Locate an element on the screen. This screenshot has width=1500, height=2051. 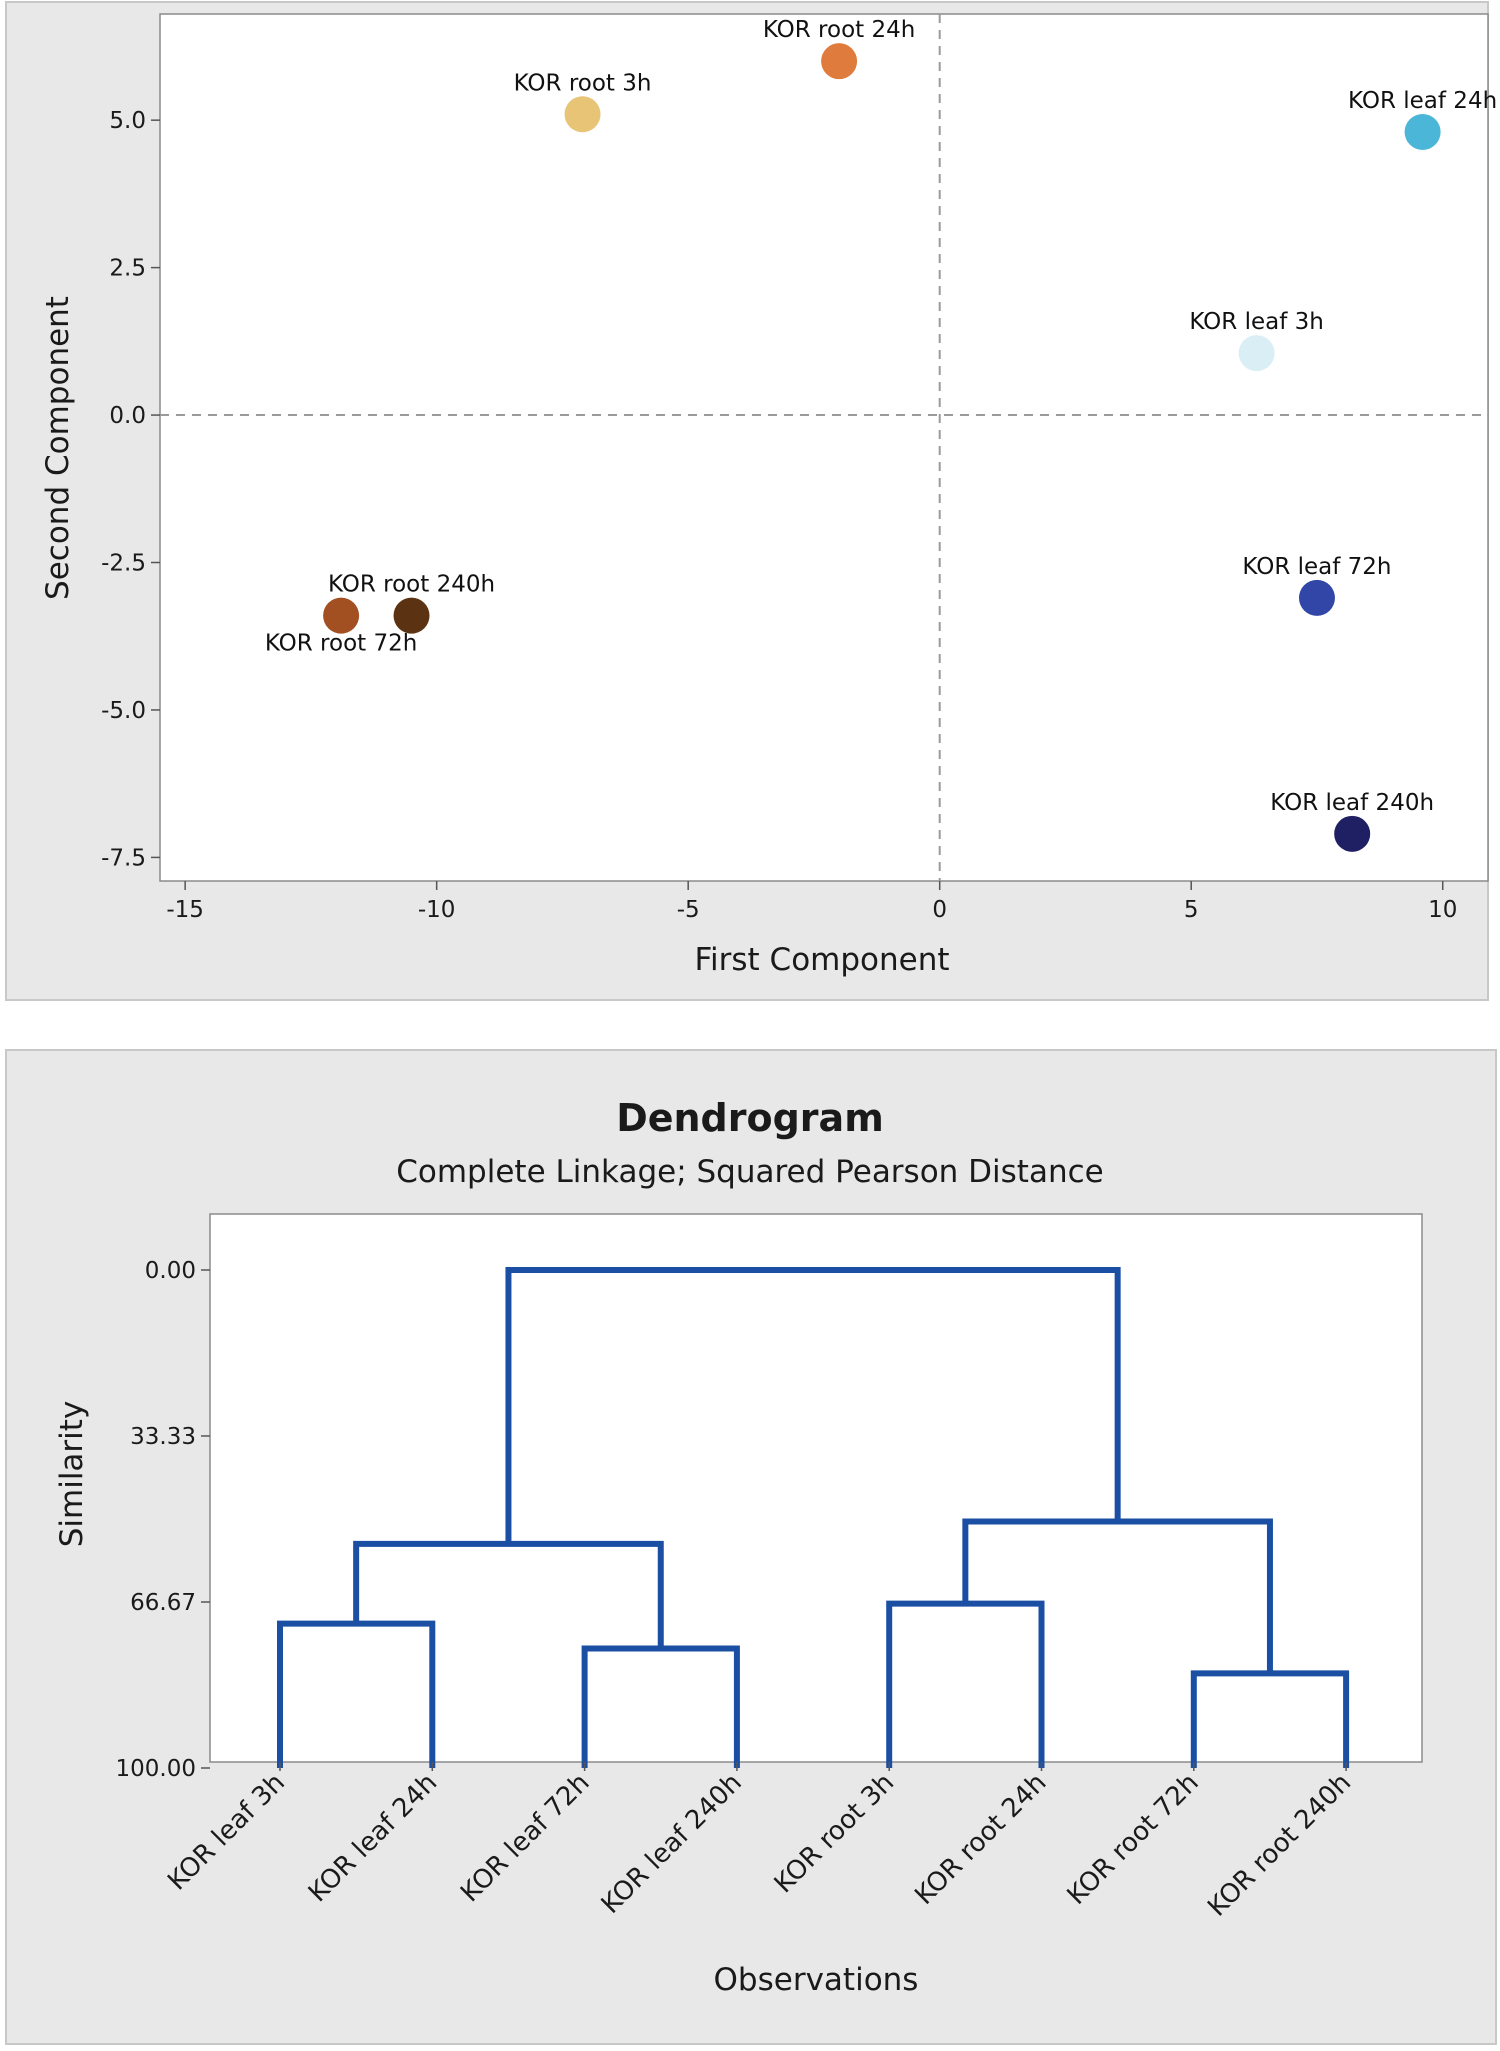
dendrogram-branch is located at coordinates (813, 1405).